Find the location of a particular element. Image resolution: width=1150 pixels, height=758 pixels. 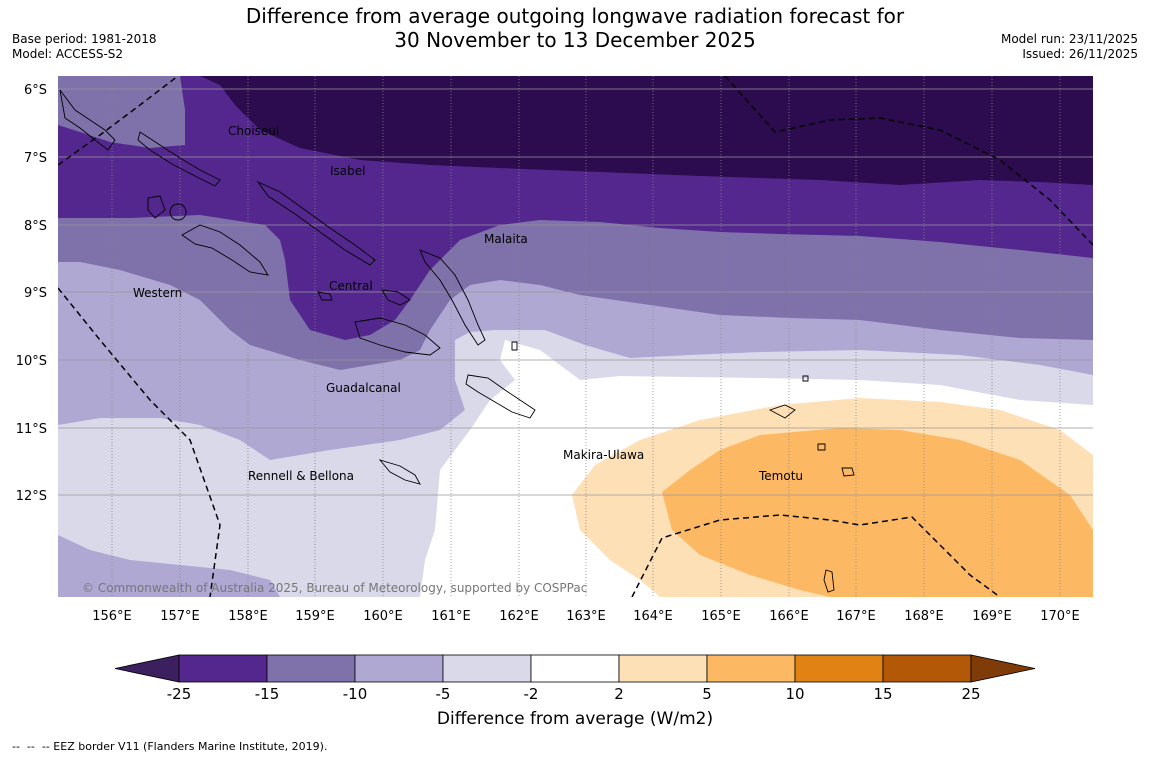

lat-label: 6°S is located at coordinates (35, 90).